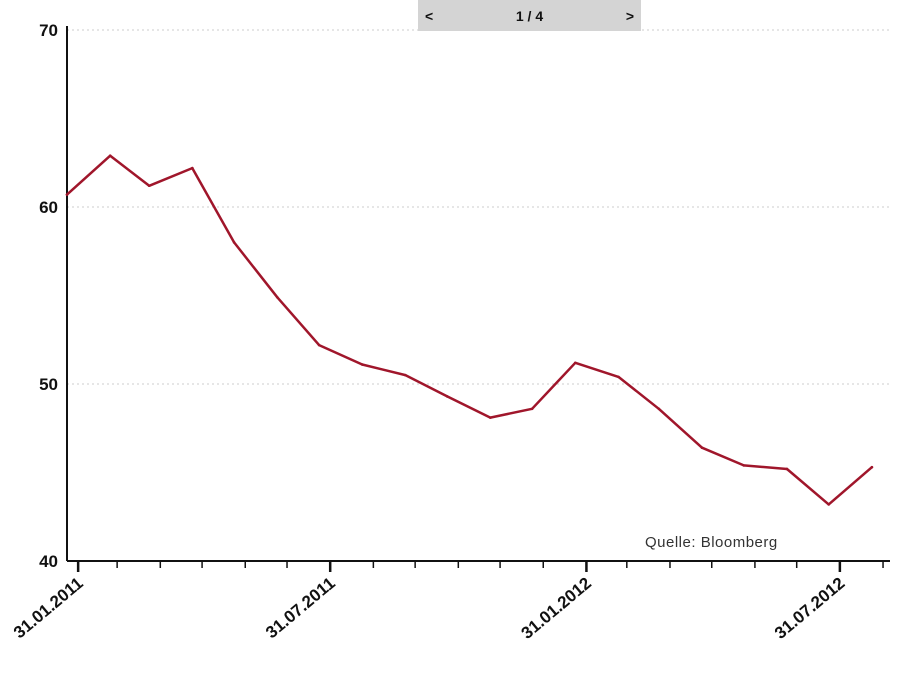  I want to click on next-page-button: >, so click(629, 16).